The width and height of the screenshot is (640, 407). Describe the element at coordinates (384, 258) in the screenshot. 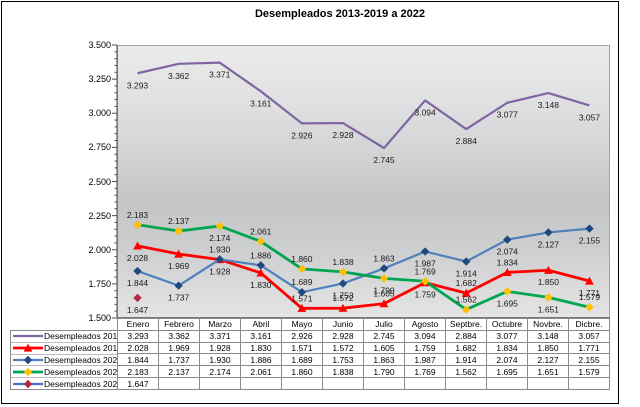

I see `data-label: 1.863` at that location.